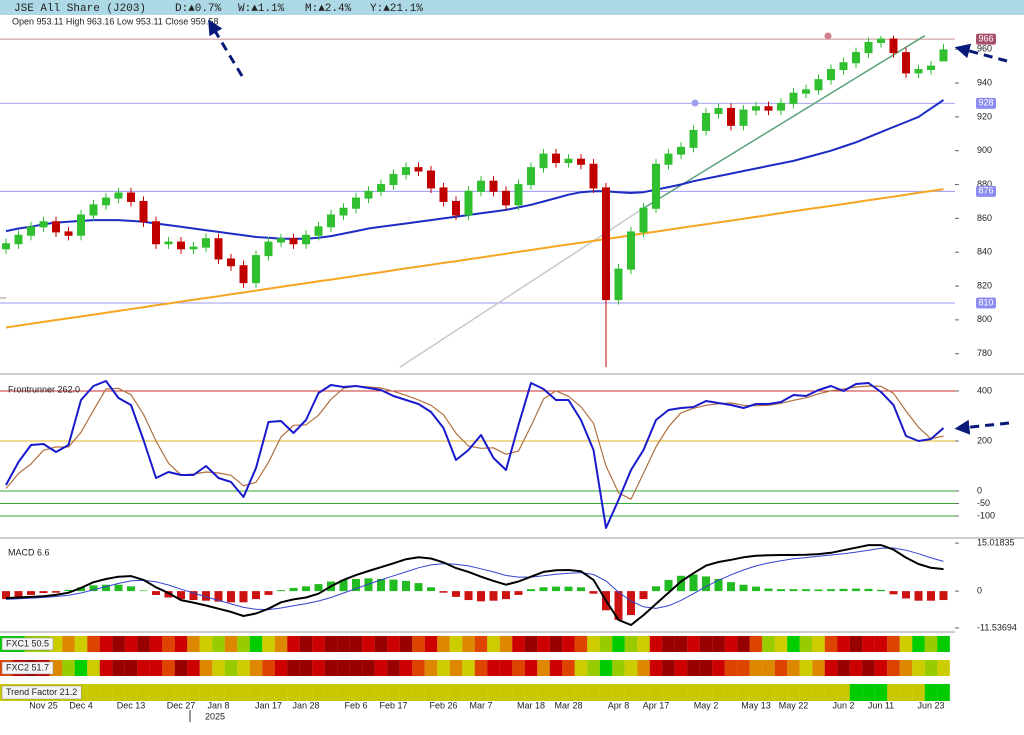  What do you see at coordinates (984, 440) in the screenshot?
I see `y-tick-label: 200` at bounding box center [984, 440].